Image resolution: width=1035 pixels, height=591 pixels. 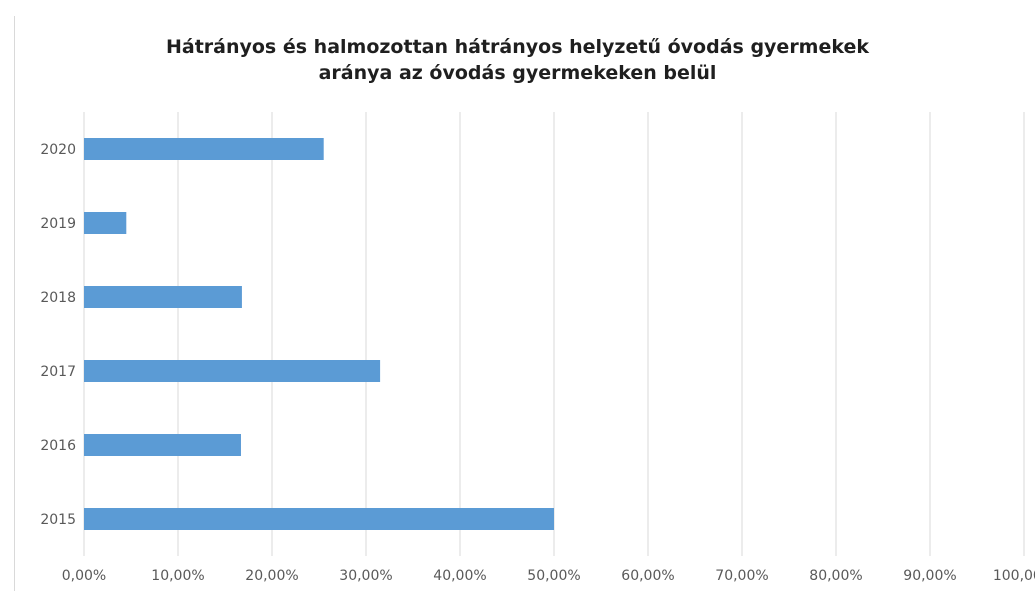 I want to click on y-tick-label: 2017, so click(x=58, y=372).